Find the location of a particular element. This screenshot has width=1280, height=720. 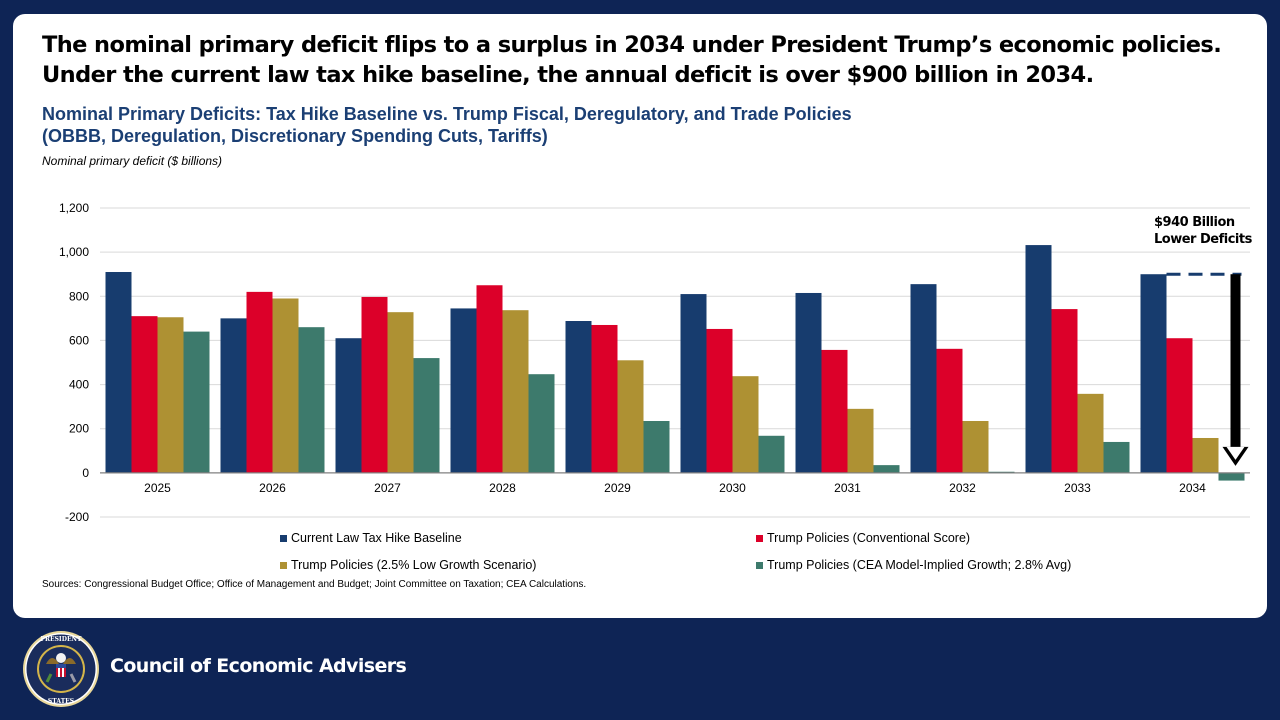

x-tick-label: 2025 is located at coordinates (157, 488).